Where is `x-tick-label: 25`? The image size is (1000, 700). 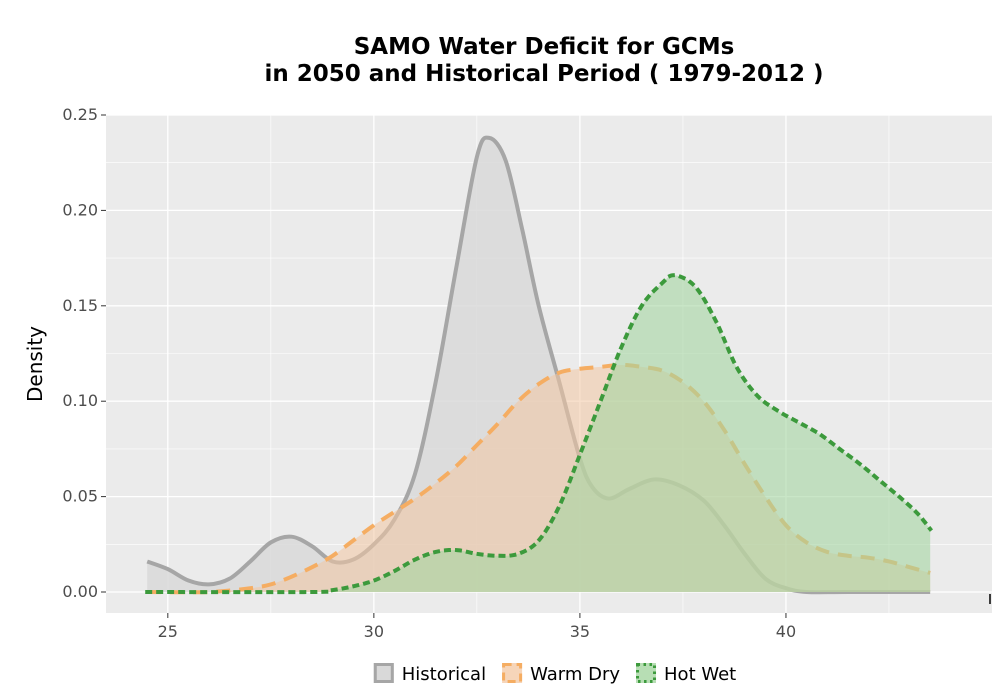
x-tick-label: 25 is located at coordinates (168, 631).